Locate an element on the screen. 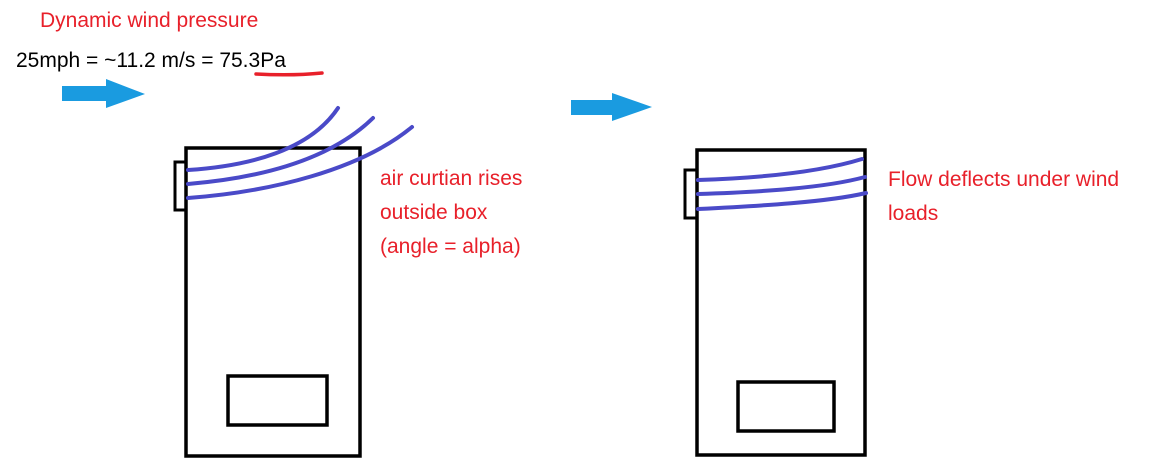 The image size is (1164, 471). left-annotation-line-2: outside box is located at coordinates (434, 212).